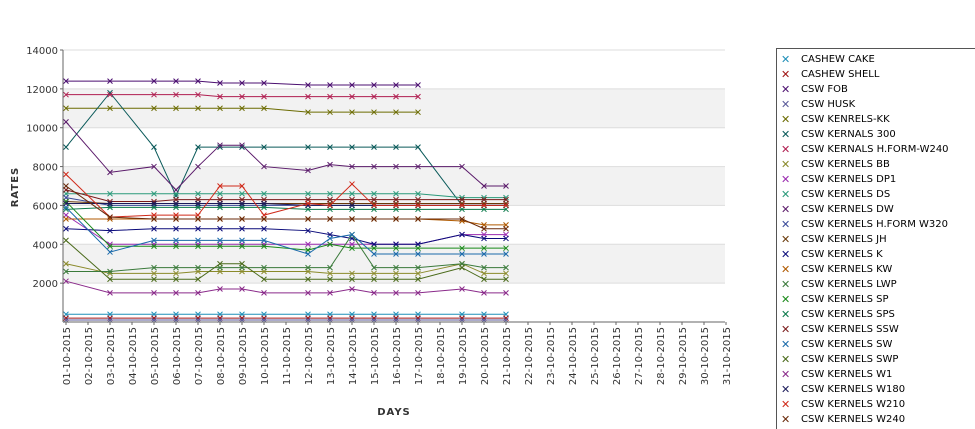  I want to click on legend-label: CSW KERNELS W1, so click(847, 374).